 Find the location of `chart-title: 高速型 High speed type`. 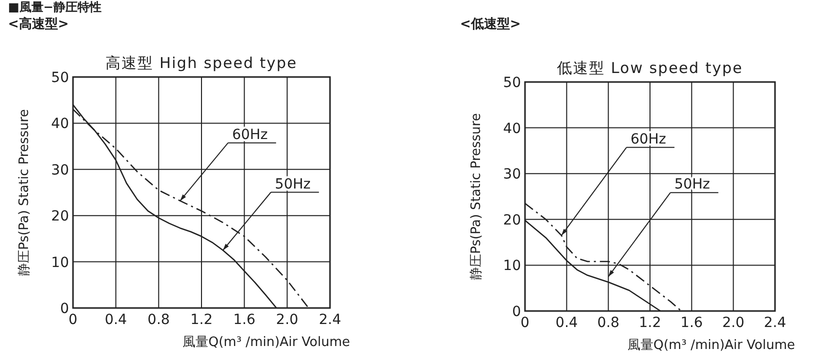

chart-title: 高速型 High speed type is located at coordinates (202, 63).